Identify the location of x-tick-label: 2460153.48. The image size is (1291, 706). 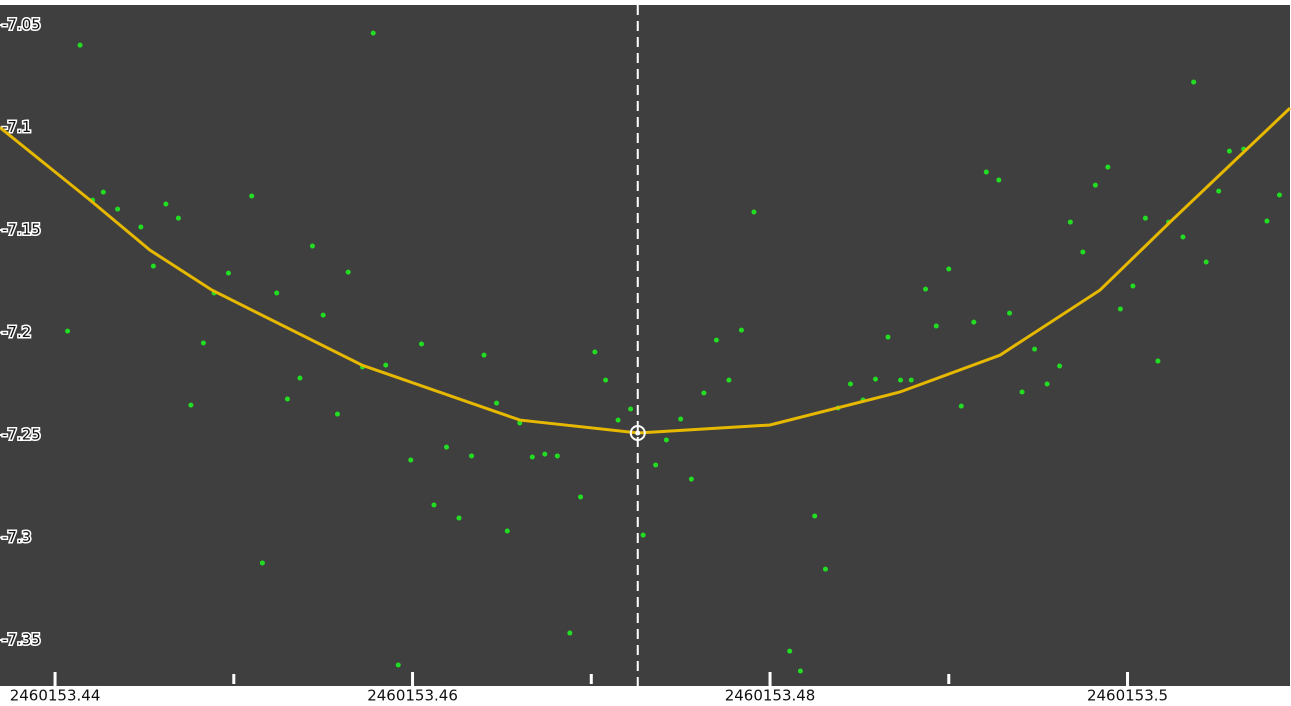
(770, 696).